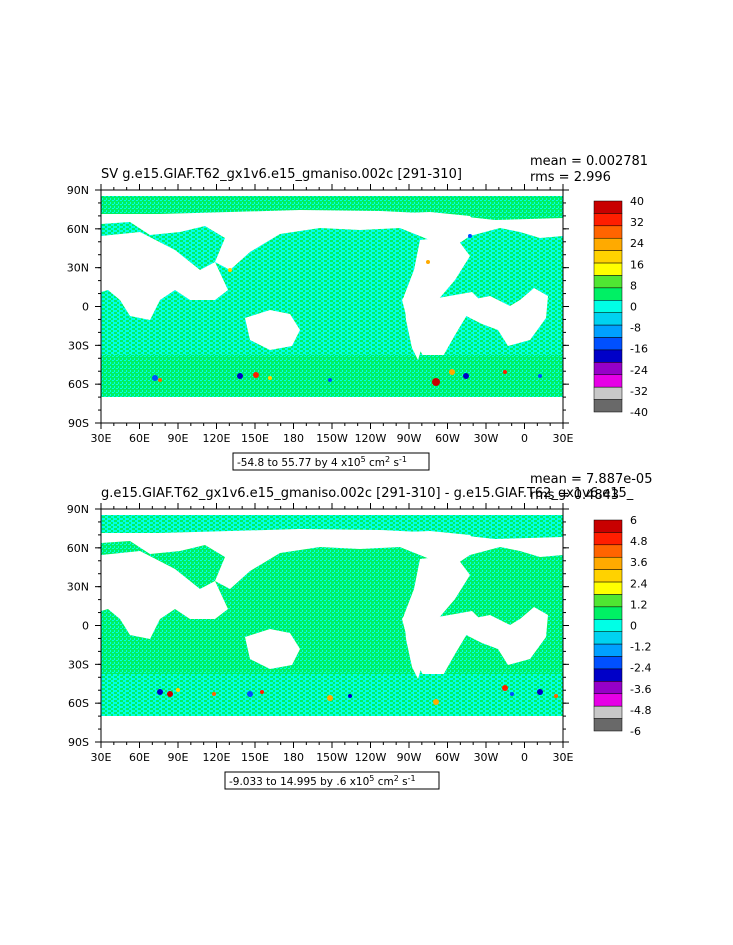 The height and width of the screenshot is (945, 733). What do you see at coordinates (332, 757) in the screenshot?
I see `panel-bottom-xtick-label: 150W` at bounding box center [332, 757].